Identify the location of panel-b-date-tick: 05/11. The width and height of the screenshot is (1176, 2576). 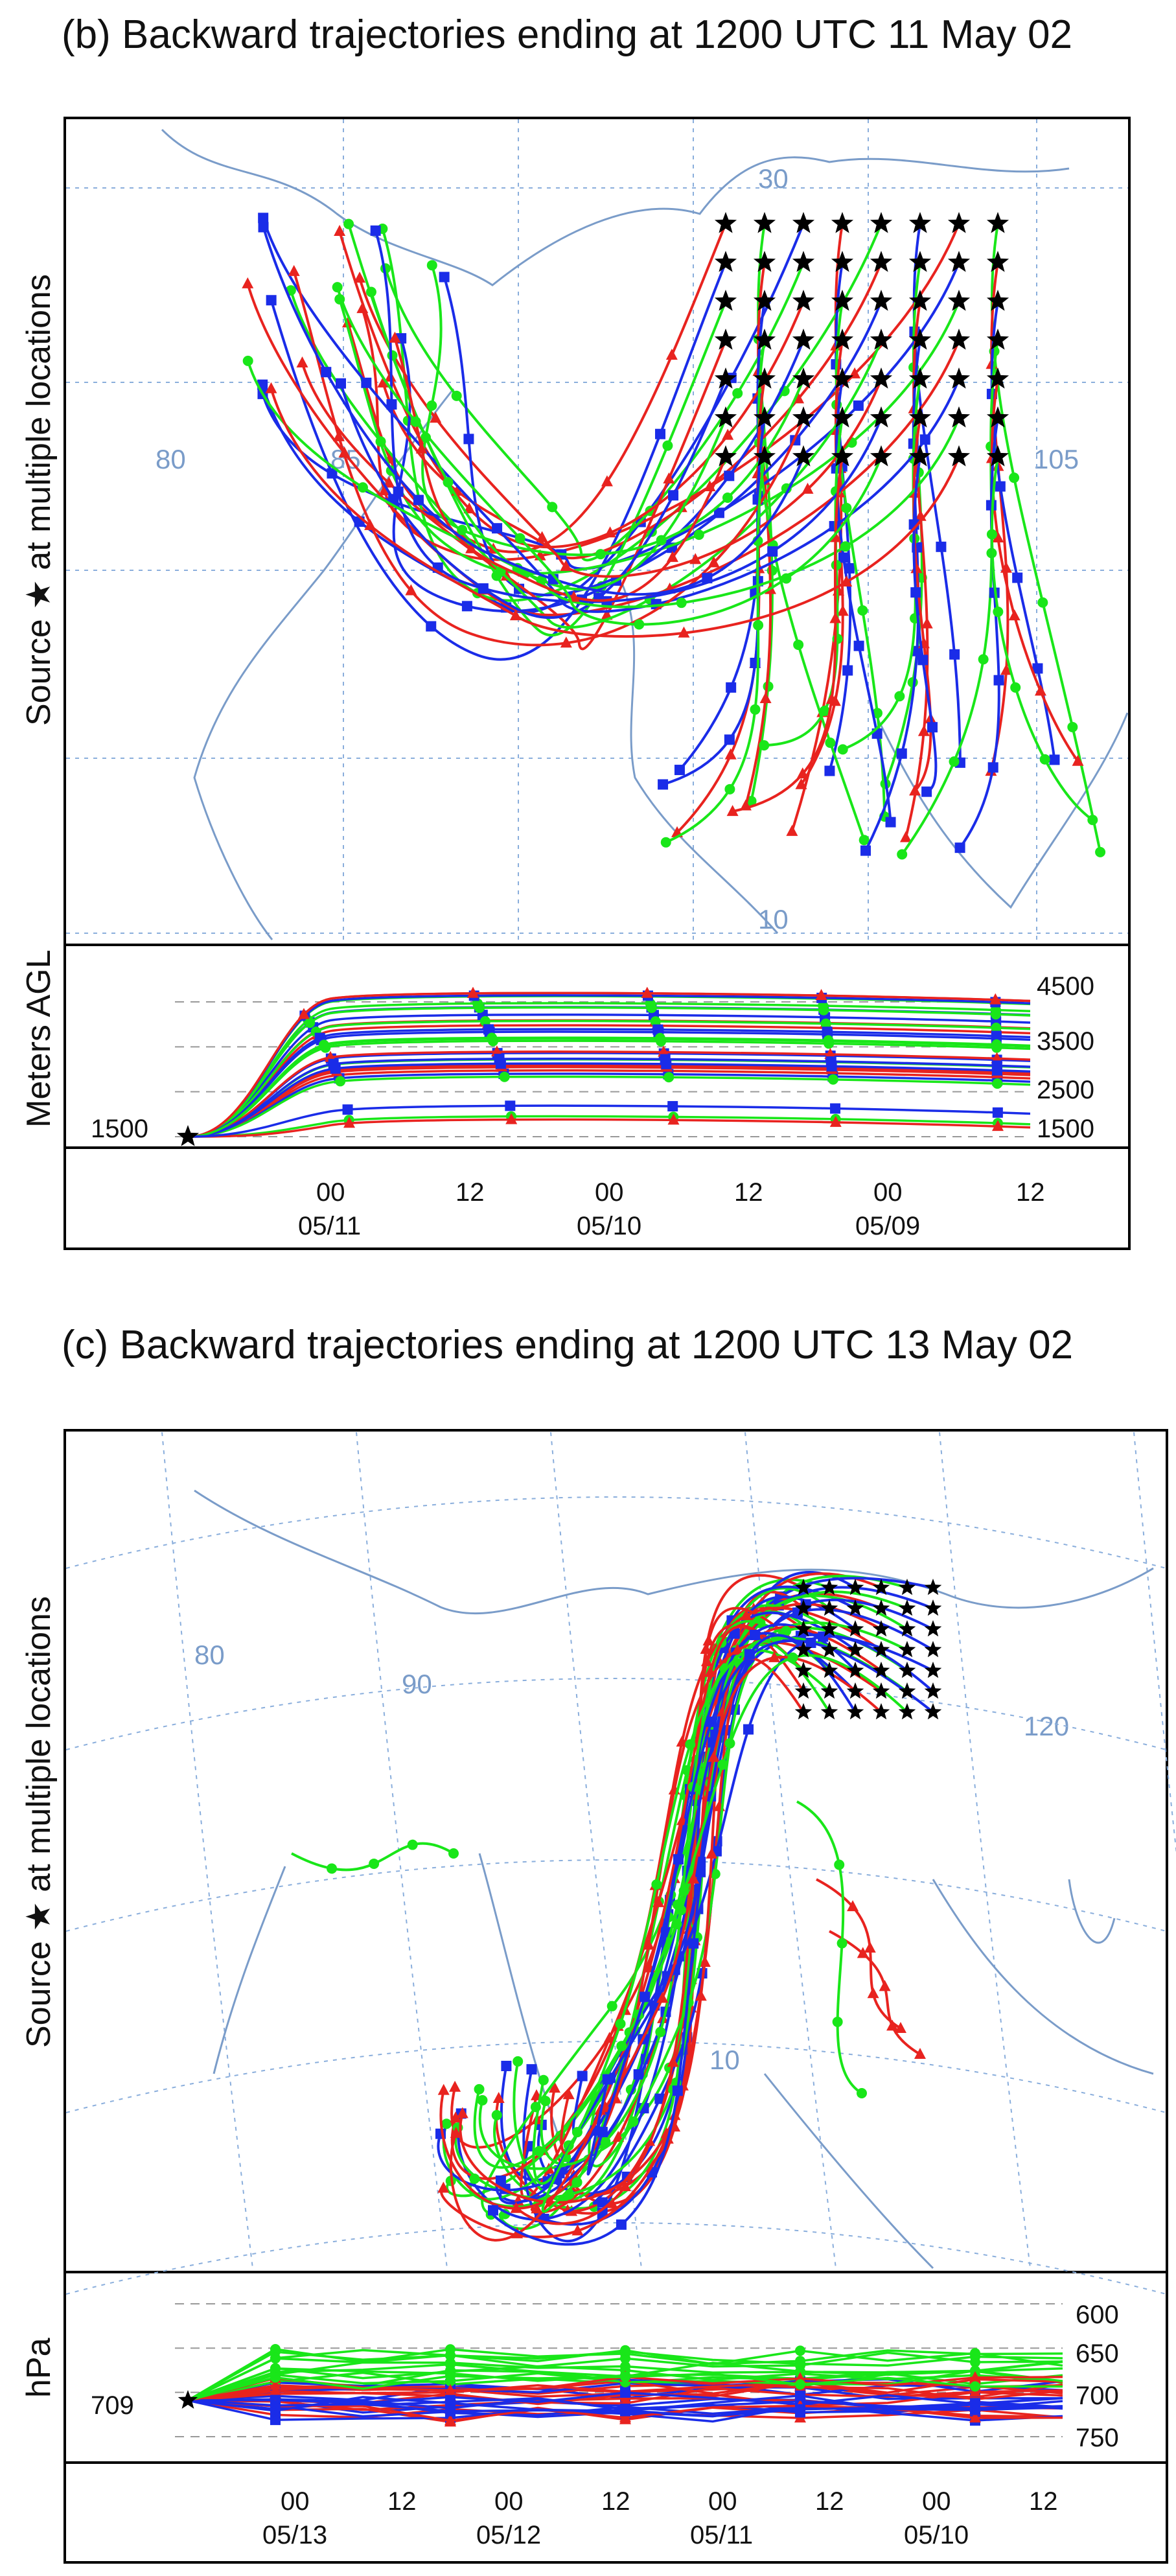
(330, 1226).